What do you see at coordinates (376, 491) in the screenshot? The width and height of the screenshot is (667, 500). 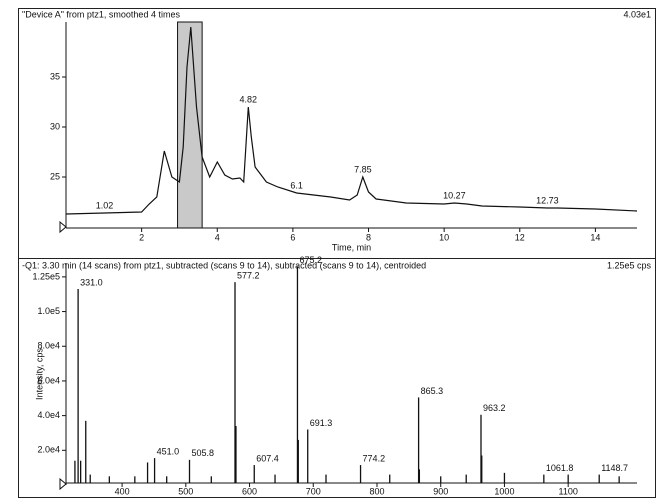 I see `x-tick-label: 800` at bounding box center [376, 491].